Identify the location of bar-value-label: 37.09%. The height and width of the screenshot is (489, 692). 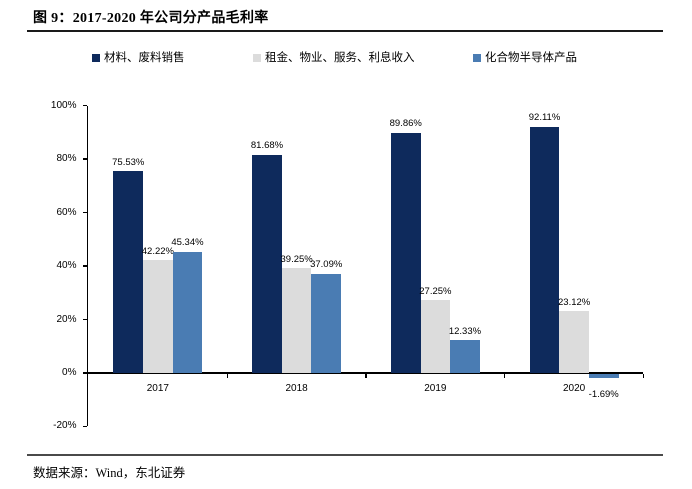
(326, 265).